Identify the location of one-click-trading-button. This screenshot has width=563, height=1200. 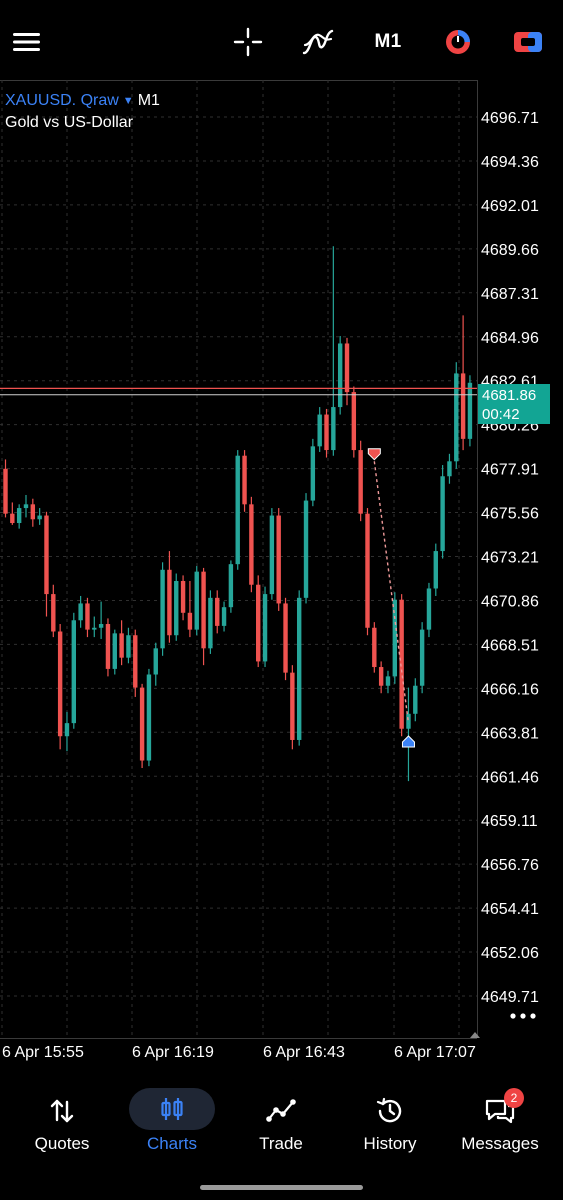
(458, 42).